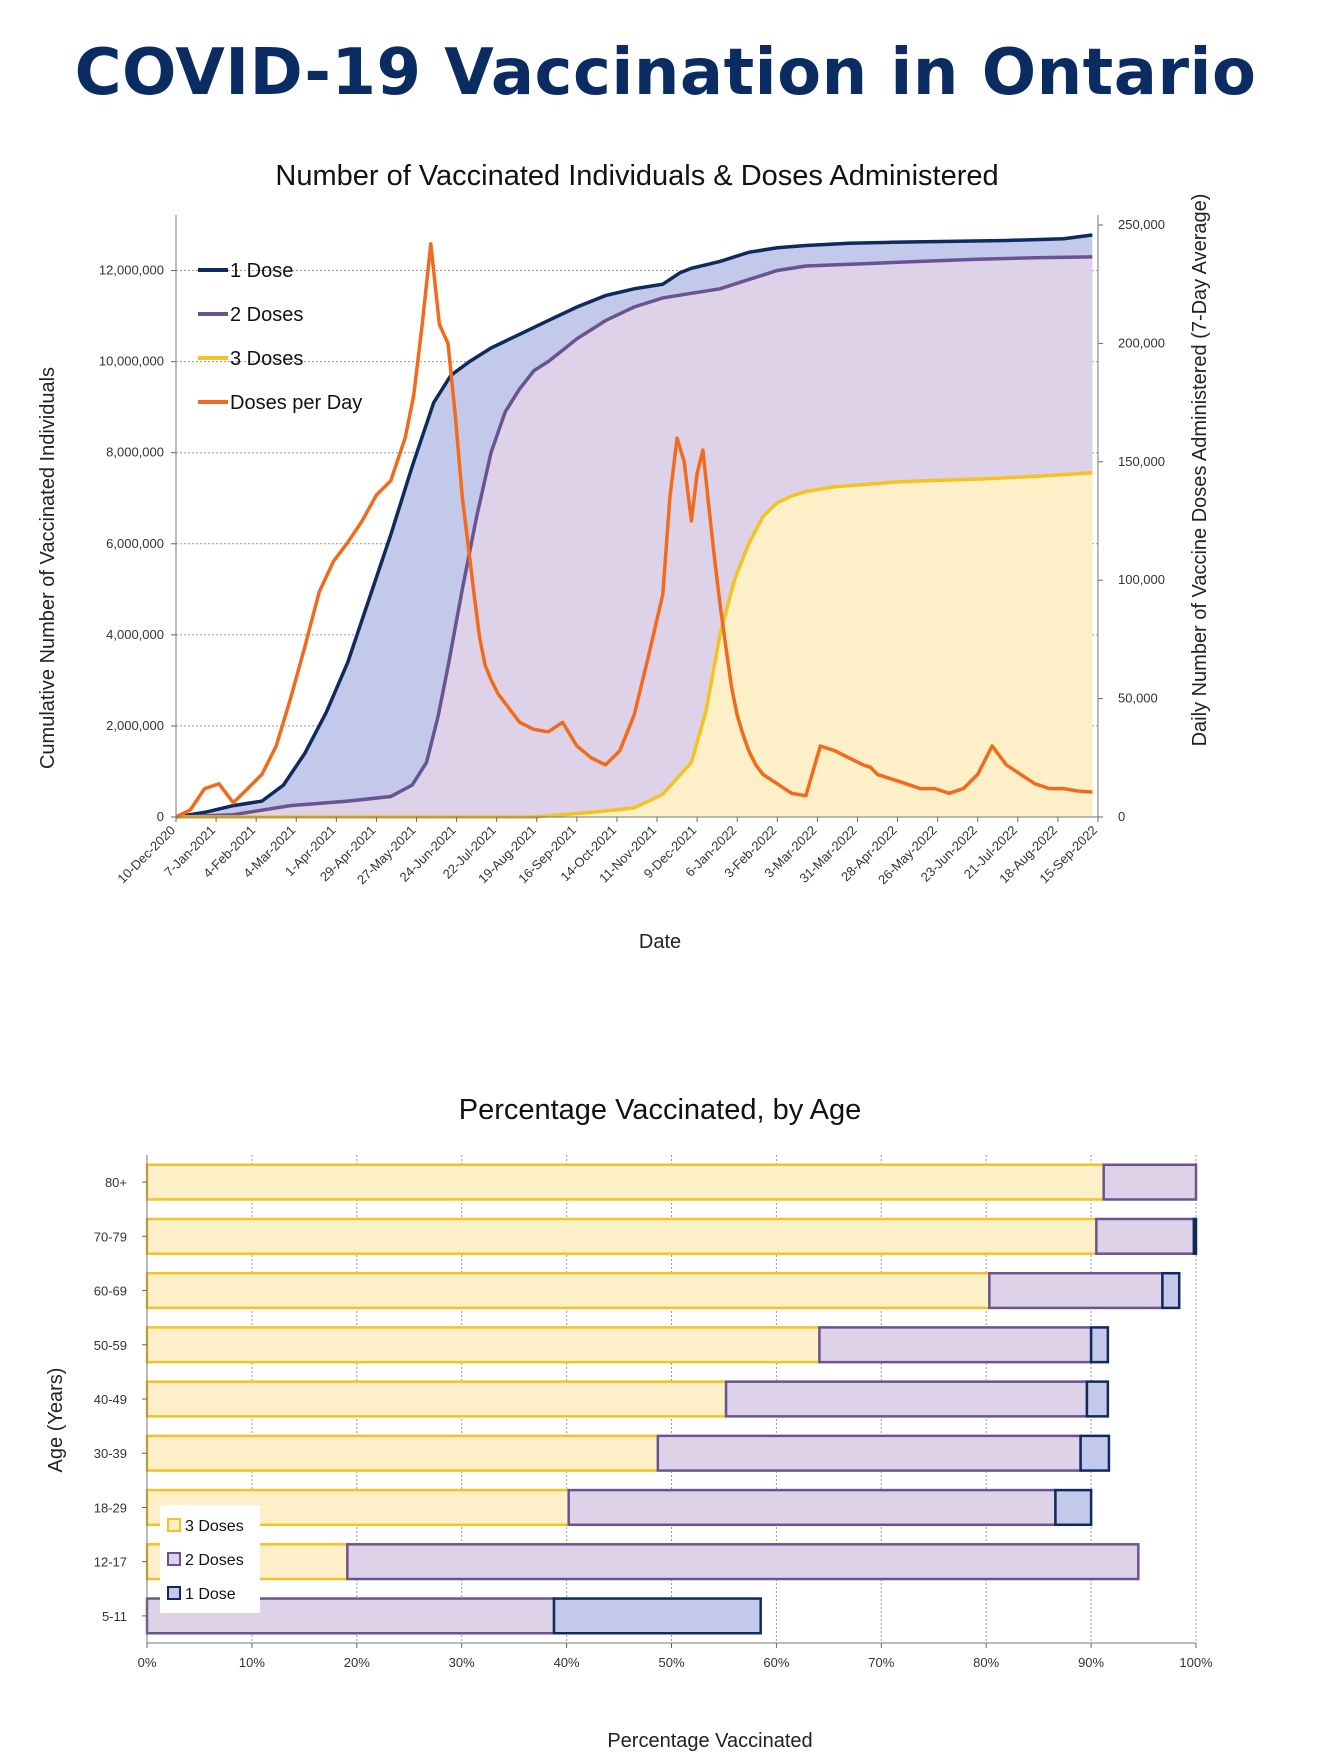 Image resolution: width=1331 pixels, height=1758 pixels. I want to click on y-tick-label: 70-79, so click(110, 1236).